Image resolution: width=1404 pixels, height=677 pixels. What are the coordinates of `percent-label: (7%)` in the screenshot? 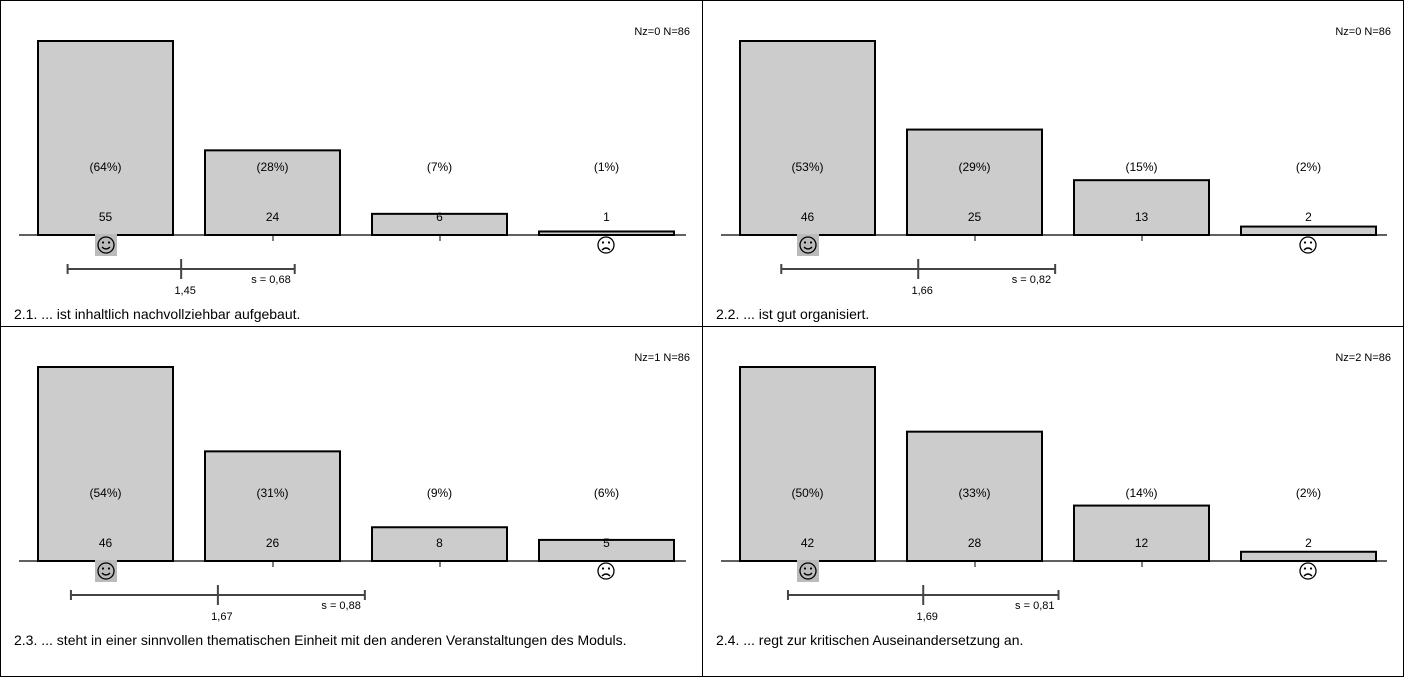 It's located at (439, 167).